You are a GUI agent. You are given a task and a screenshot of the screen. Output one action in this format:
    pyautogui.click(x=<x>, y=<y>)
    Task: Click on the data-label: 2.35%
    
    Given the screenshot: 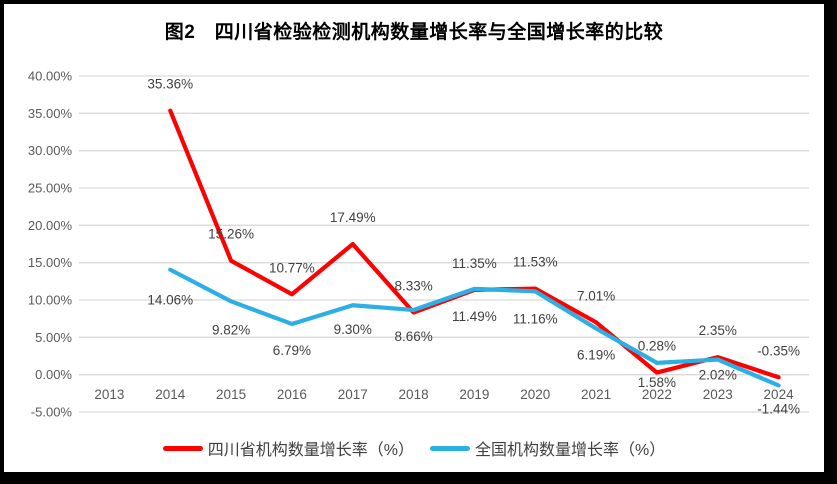 What is the action you would take?
    pyautogui.click(x=718, y=330)
    